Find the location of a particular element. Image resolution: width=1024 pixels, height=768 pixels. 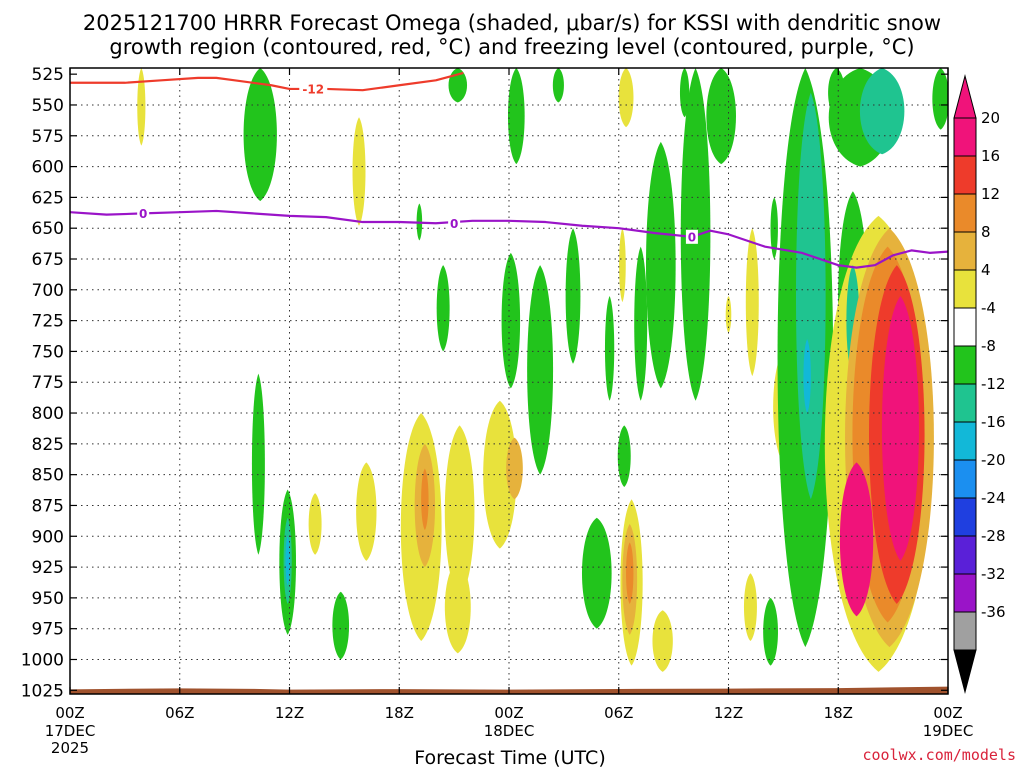

colorbar-label-6: -8 is located at coordinates (988, 346).